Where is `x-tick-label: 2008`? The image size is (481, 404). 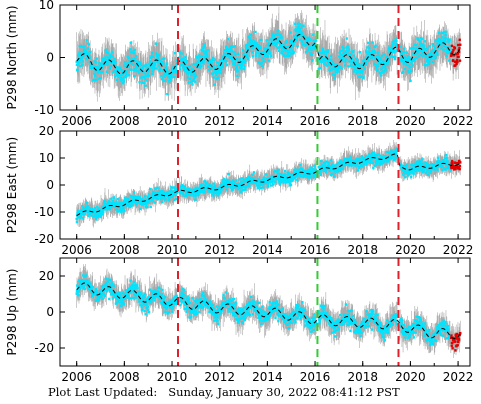 x-tick-label: 2008 is located at coordinates (124, 121).